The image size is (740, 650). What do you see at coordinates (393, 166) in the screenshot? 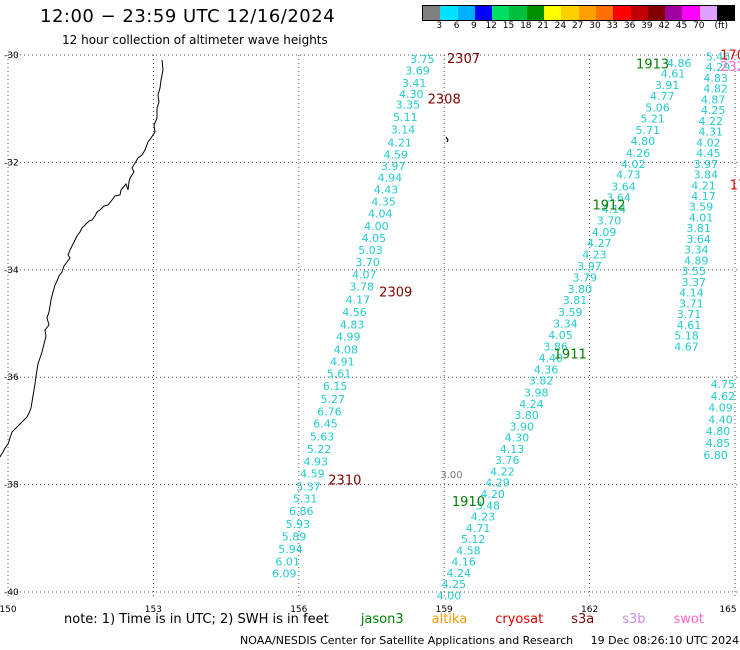
I see `wave-height-label: 3.97` at bounding box center [393, 166].